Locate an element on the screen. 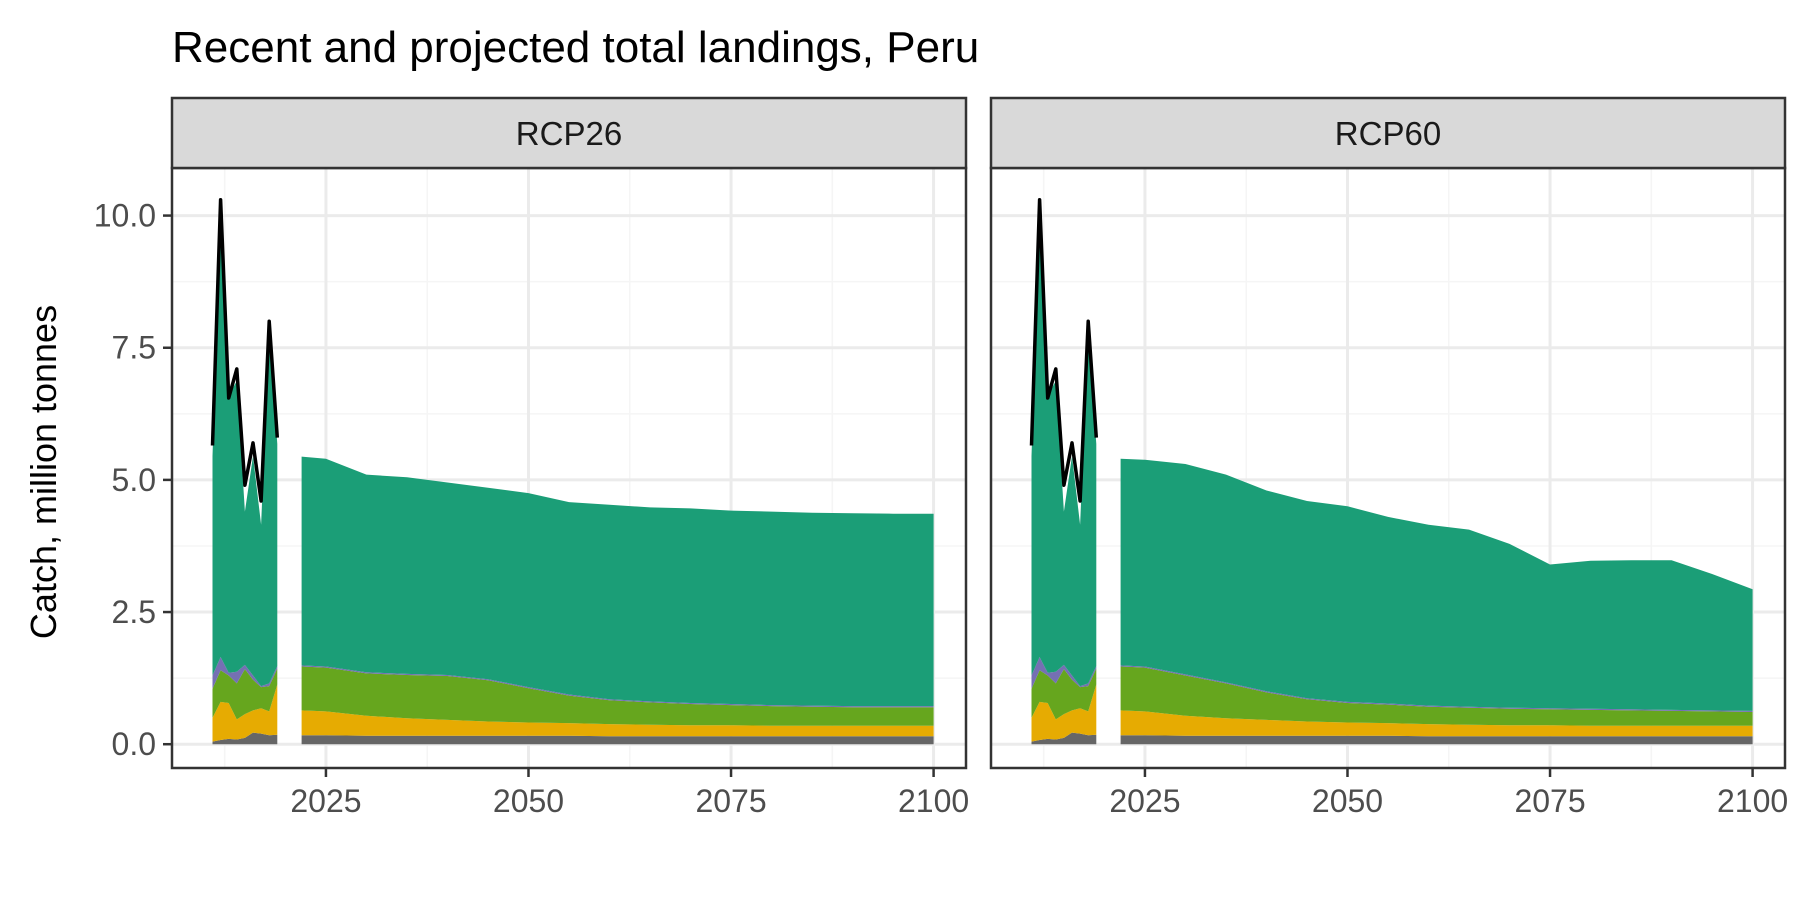 Image resolution: width=1800 pixels, height=905 pixels. facet-strip-label: RCP60 is located at coordinates (1388, 133).